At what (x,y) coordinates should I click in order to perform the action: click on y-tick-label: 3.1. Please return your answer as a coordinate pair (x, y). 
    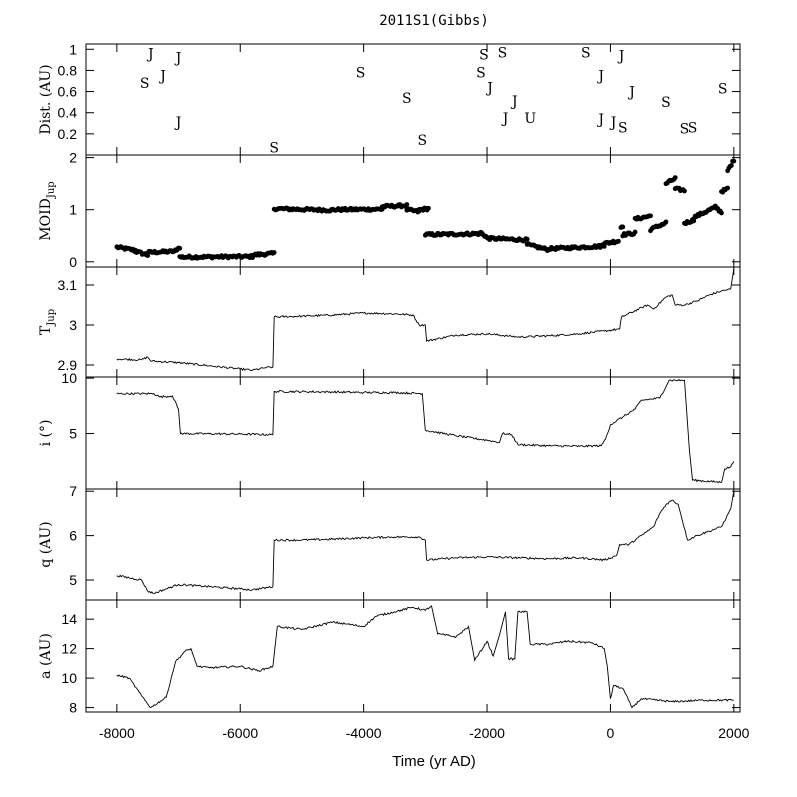
    Looking at the image, I should click on (68, 285).